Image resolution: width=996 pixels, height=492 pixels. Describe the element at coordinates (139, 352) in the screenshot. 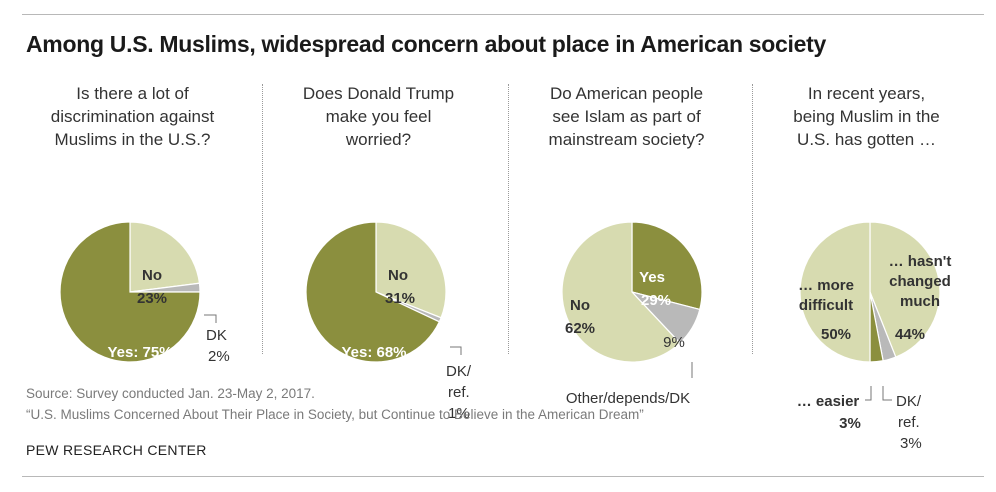

I see `label-yes: Yes: 75%` at that location.